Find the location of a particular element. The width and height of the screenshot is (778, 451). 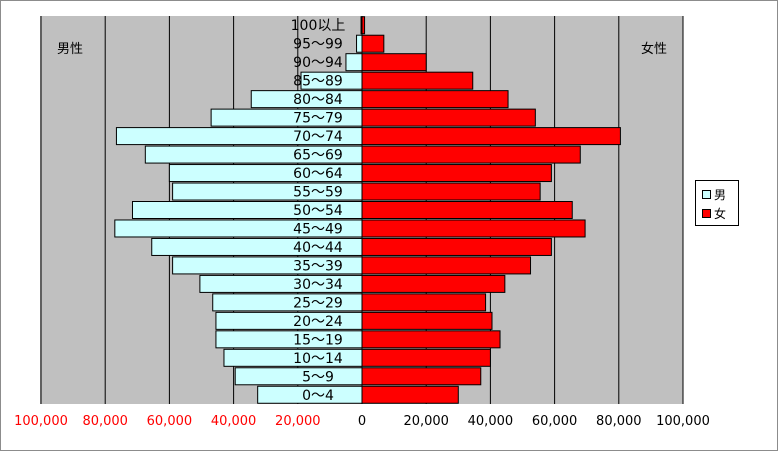

left-side-label: 男性 is located at coordinates (70, 49).